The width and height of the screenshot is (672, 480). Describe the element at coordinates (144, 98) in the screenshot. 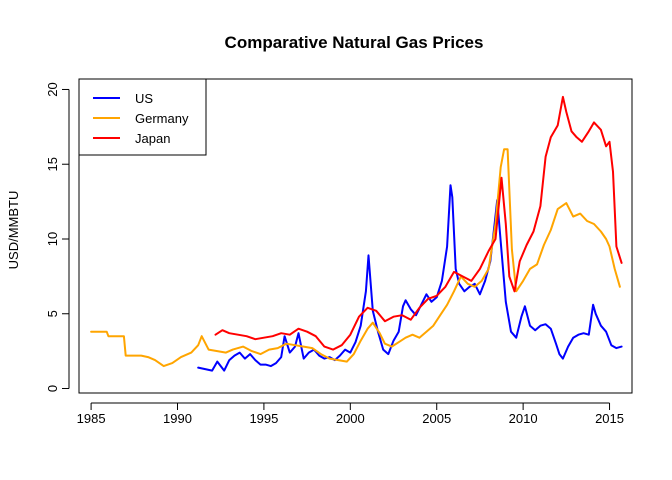

I see `legend-label-us: US` at that location.